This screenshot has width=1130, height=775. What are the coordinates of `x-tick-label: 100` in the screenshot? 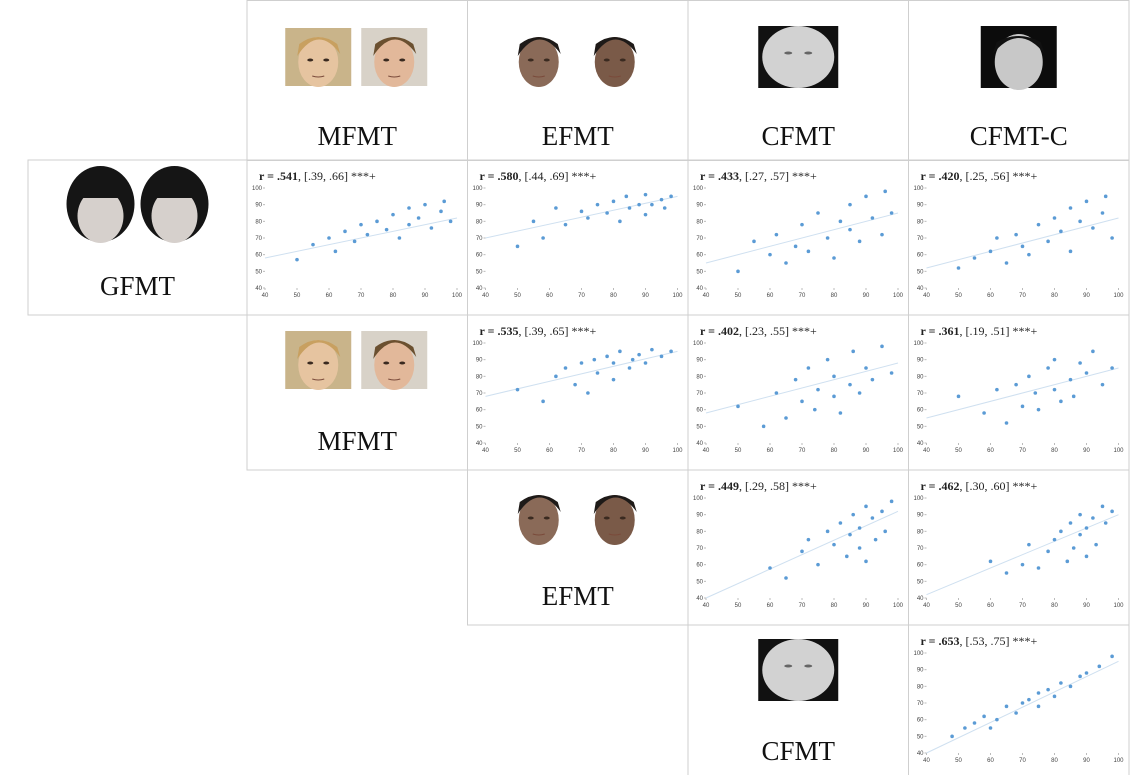 It's located at (898, 296).